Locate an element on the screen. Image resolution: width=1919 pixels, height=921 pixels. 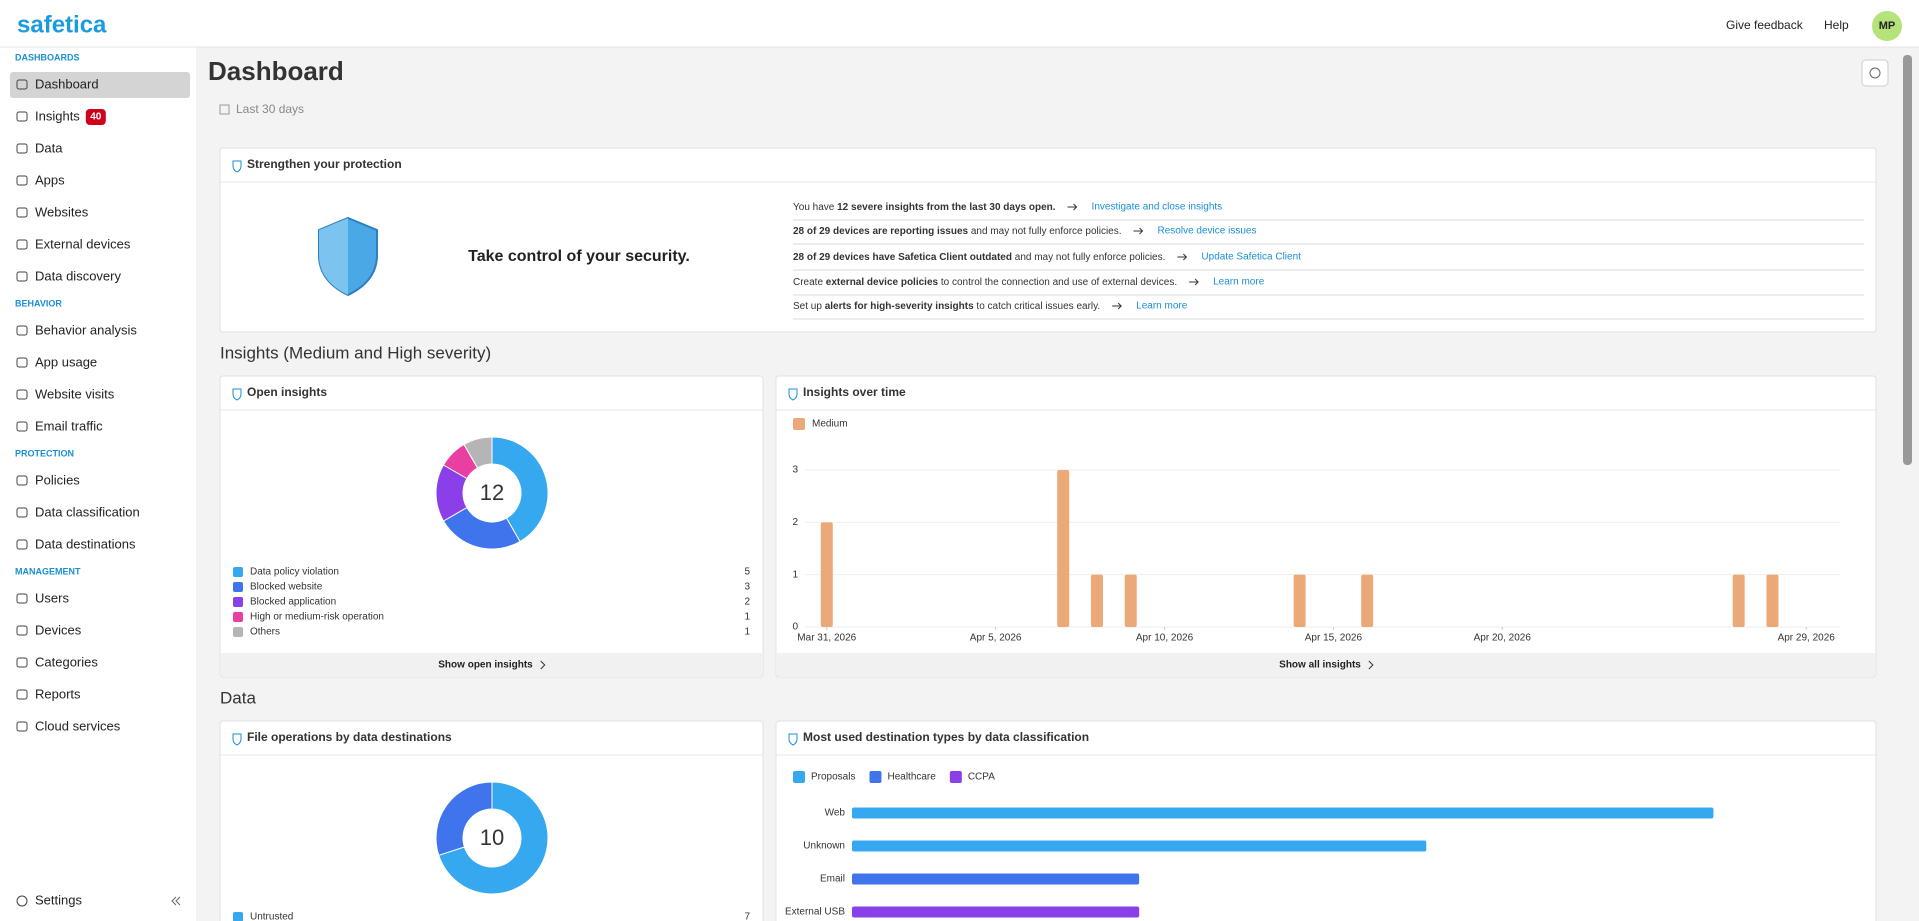
card-title: Insights over time is located at coordinates (854, 392).